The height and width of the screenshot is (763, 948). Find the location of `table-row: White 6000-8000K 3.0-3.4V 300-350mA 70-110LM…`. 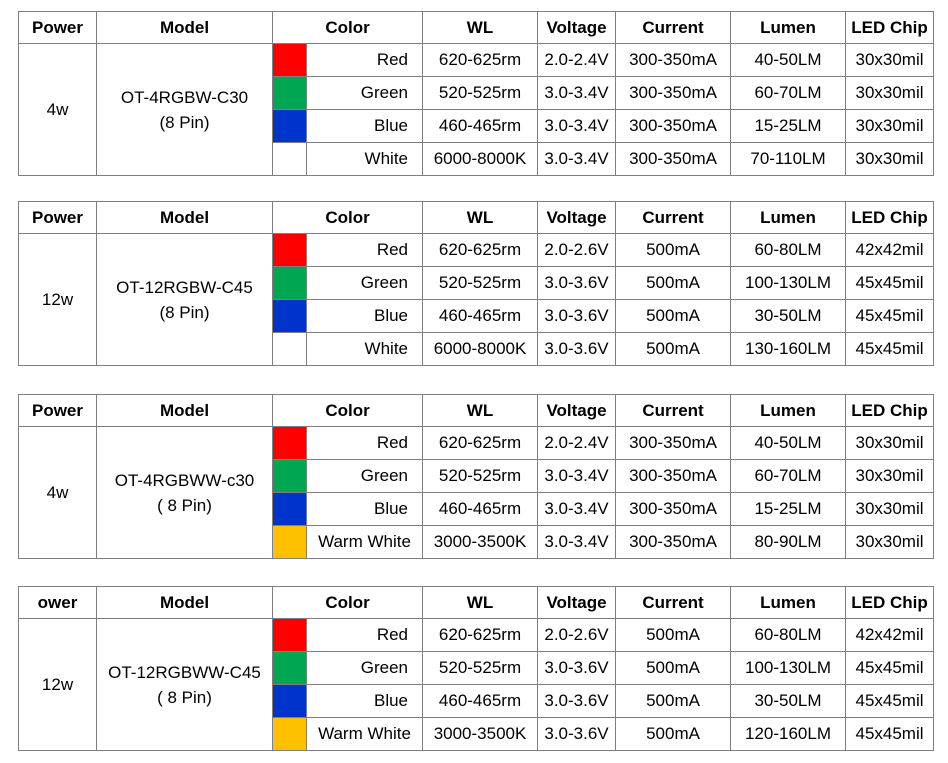

table-row: White 6000-8000K 3.0-3.4V 300-350mA 70-110LM… is located at coordinates (477, 159).